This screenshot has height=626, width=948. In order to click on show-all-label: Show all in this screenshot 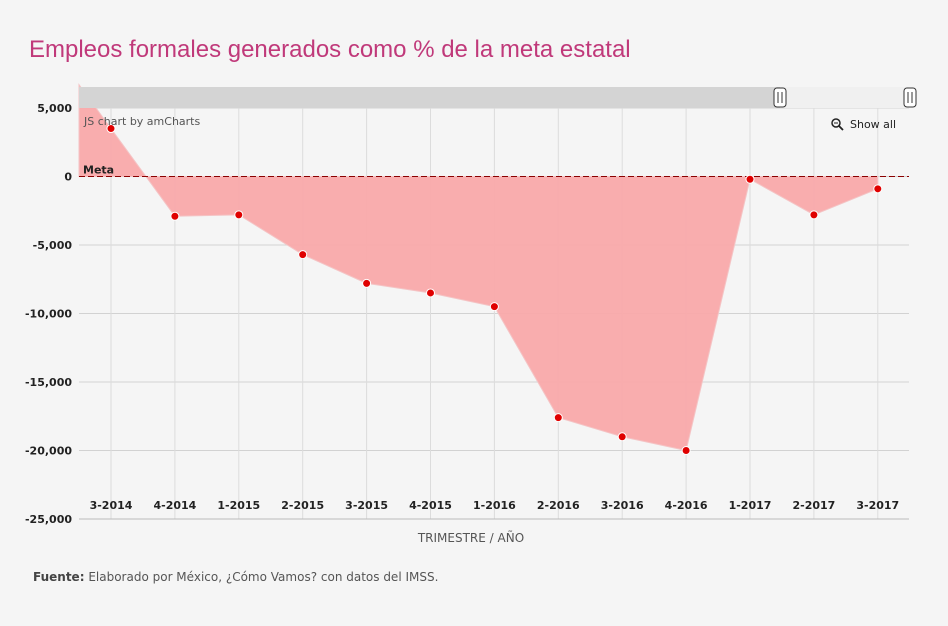, I will do `click(873, 124)`.